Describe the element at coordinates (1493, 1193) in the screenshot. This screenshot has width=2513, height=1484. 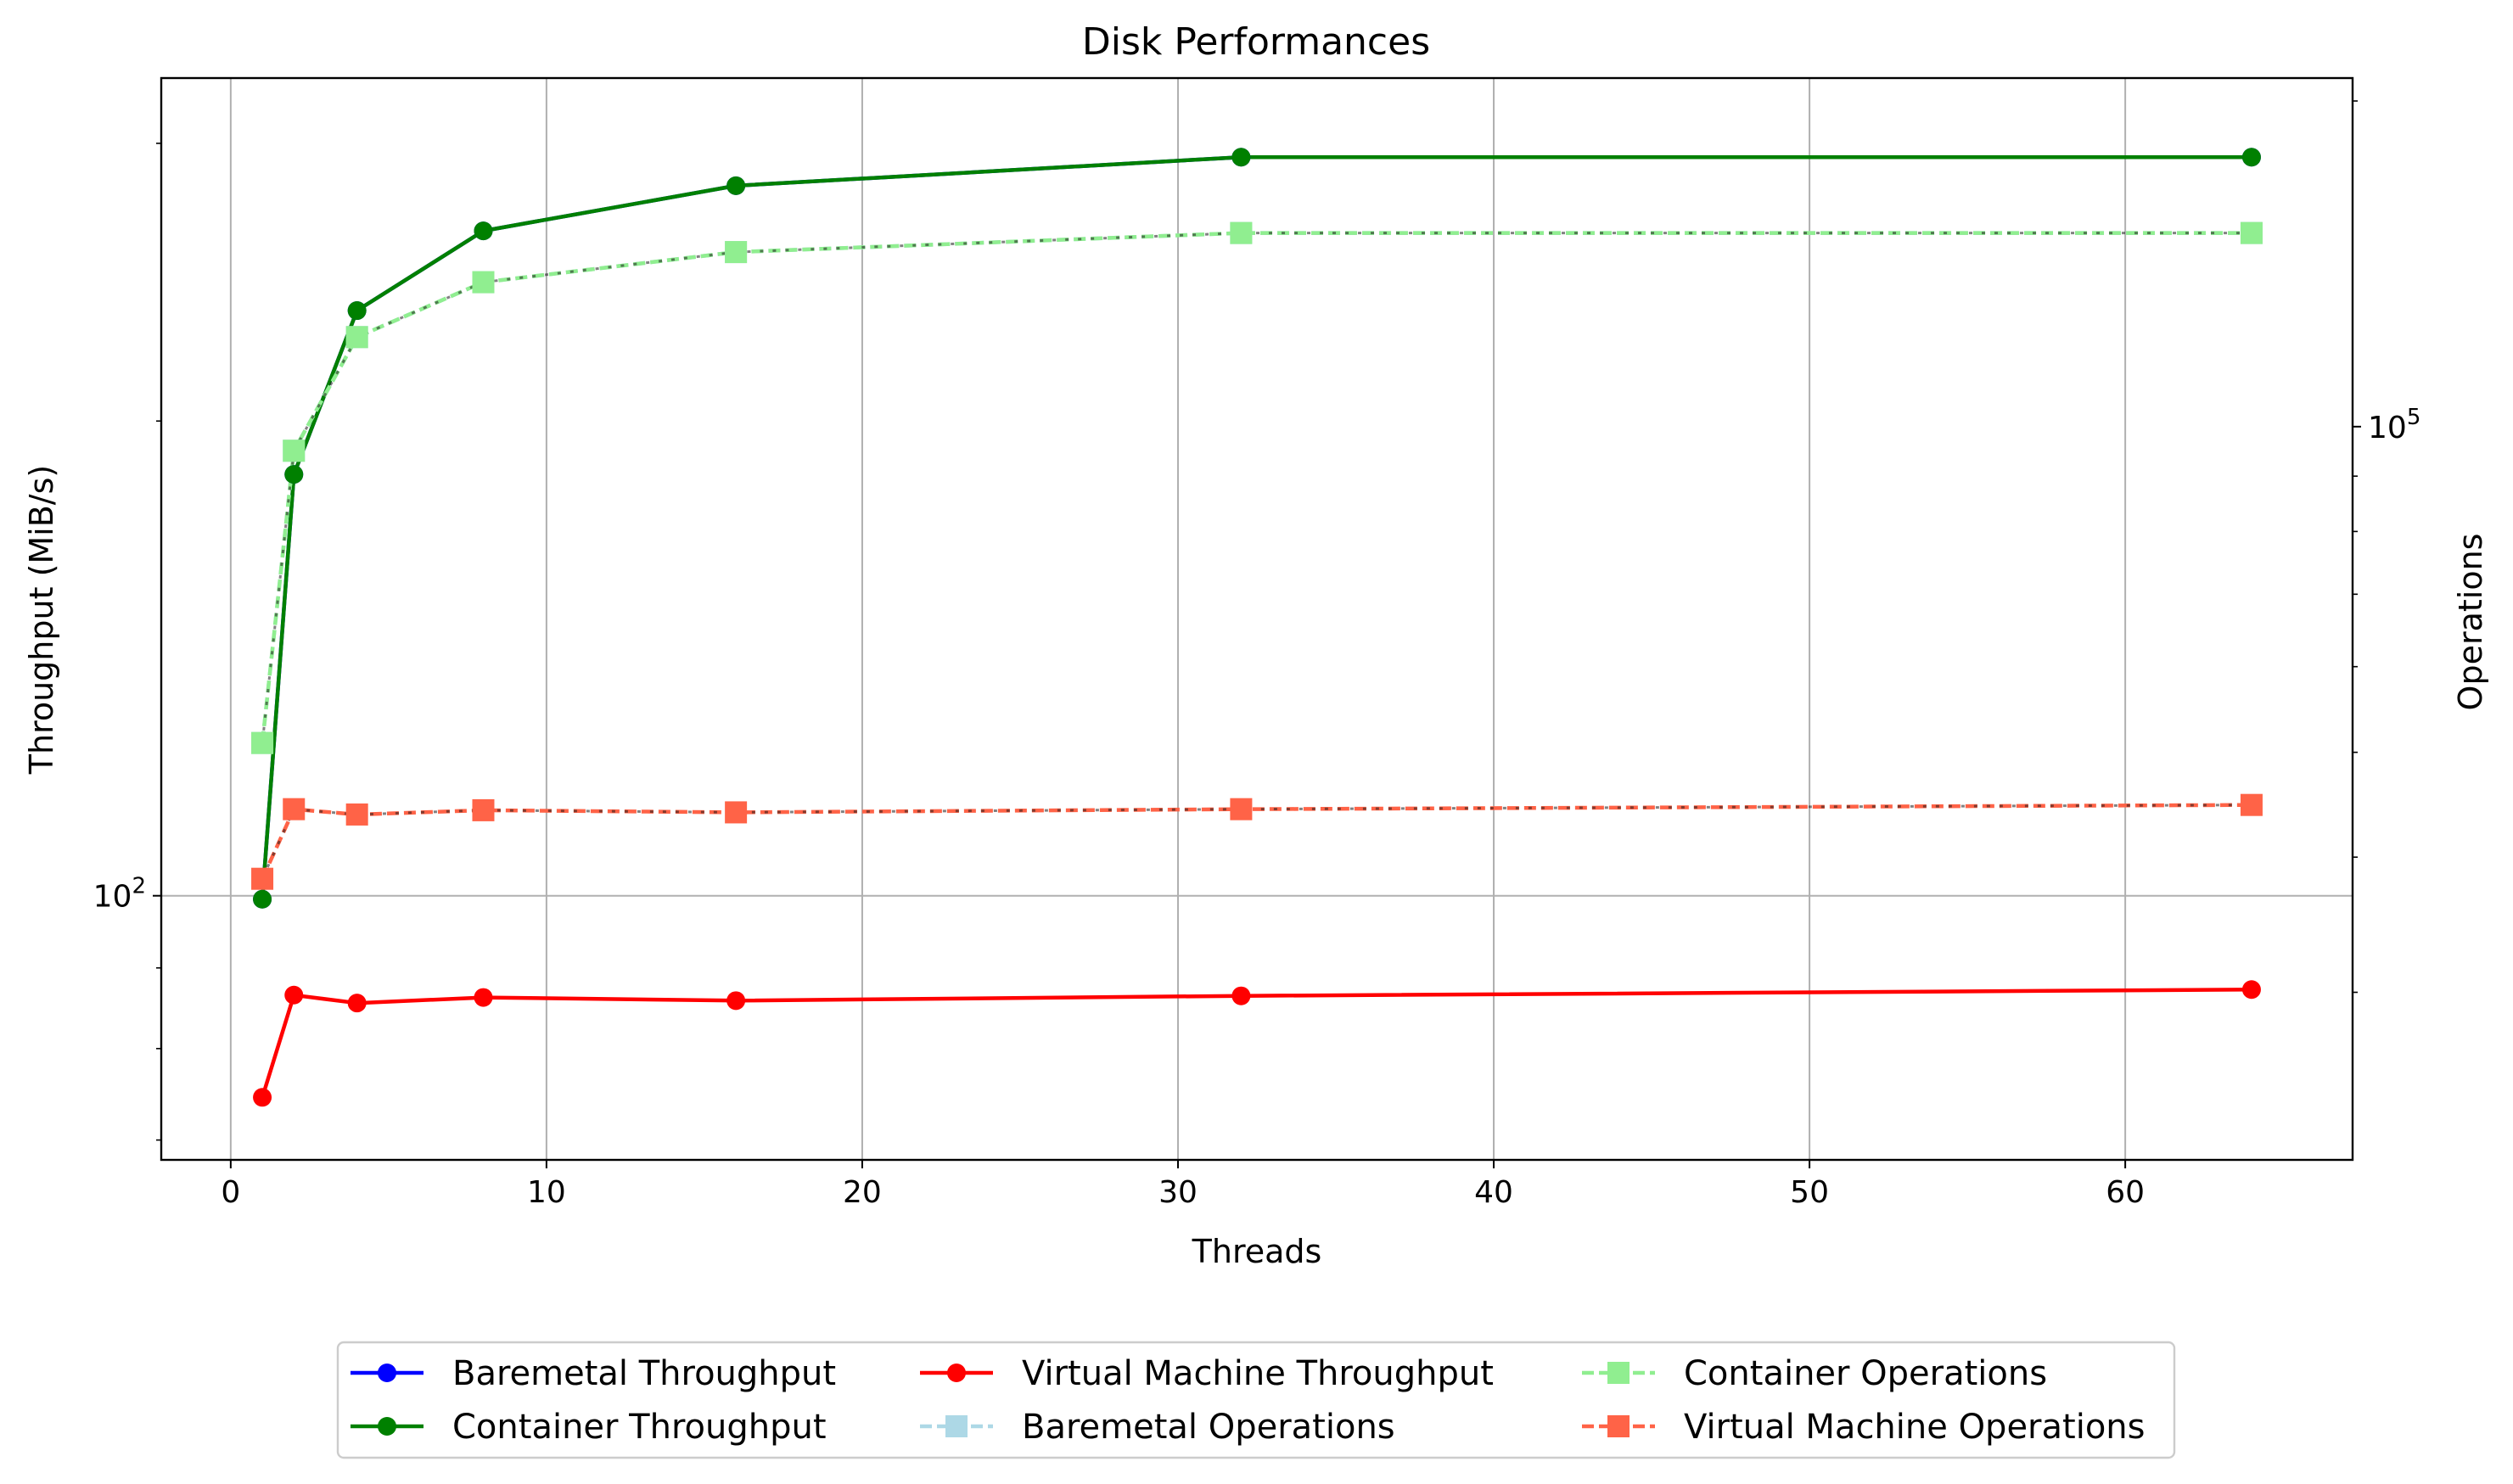
I see `x-tick-label: 40` at that location.